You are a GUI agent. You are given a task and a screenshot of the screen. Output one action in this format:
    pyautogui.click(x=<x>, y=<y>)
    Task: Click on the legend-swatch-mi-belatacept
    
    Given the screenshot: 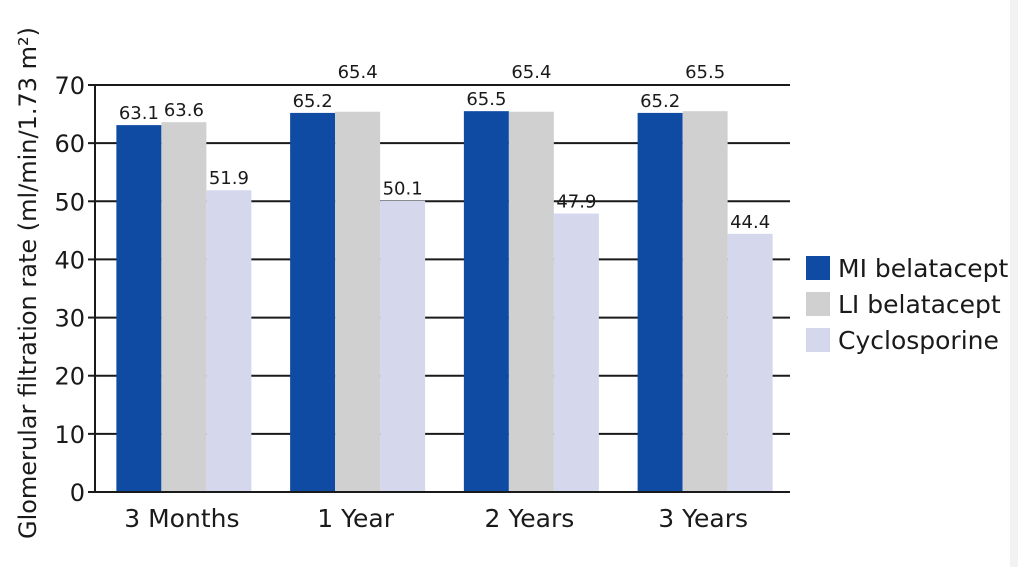 What is the action you would take?
    pyautogui.click(x=818, y=268)
    